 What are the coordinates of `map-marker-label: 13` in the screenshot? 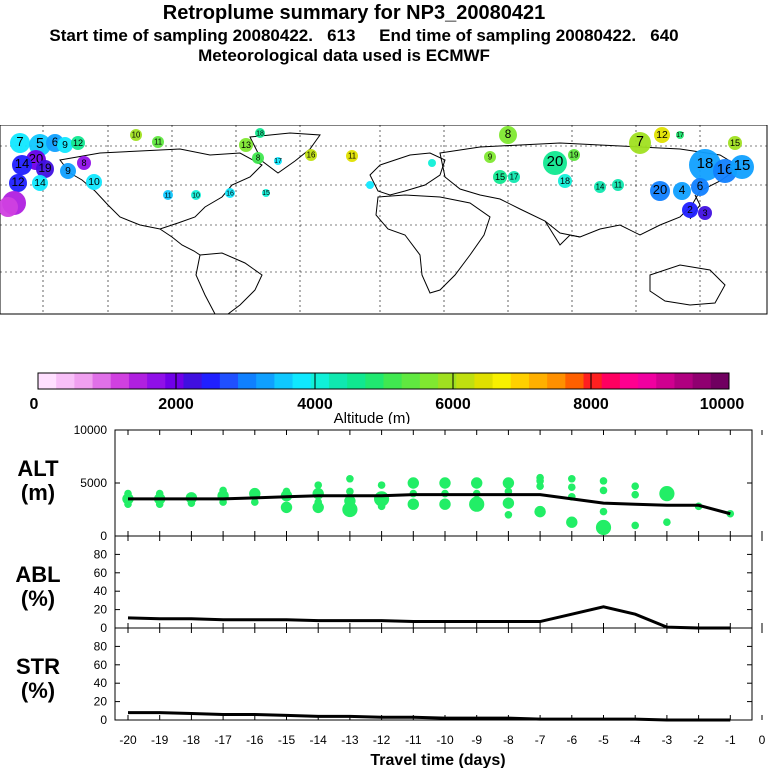 It's located at (246, 145).